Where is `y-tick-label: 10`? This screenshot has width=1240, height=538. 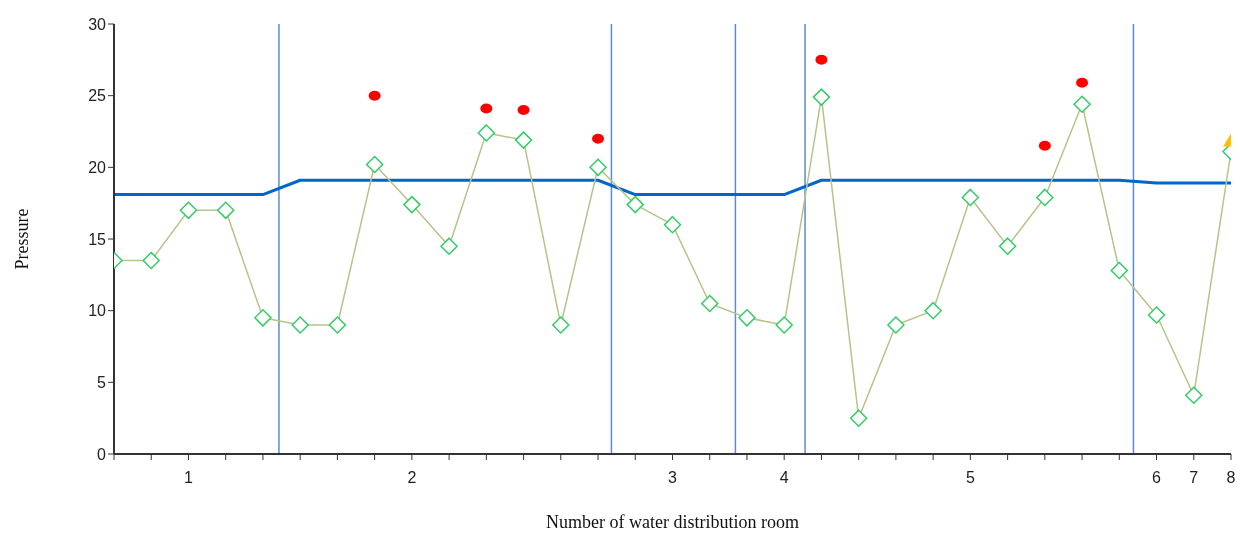 y-tick-label: 10 is located at coordinates (97, 311).